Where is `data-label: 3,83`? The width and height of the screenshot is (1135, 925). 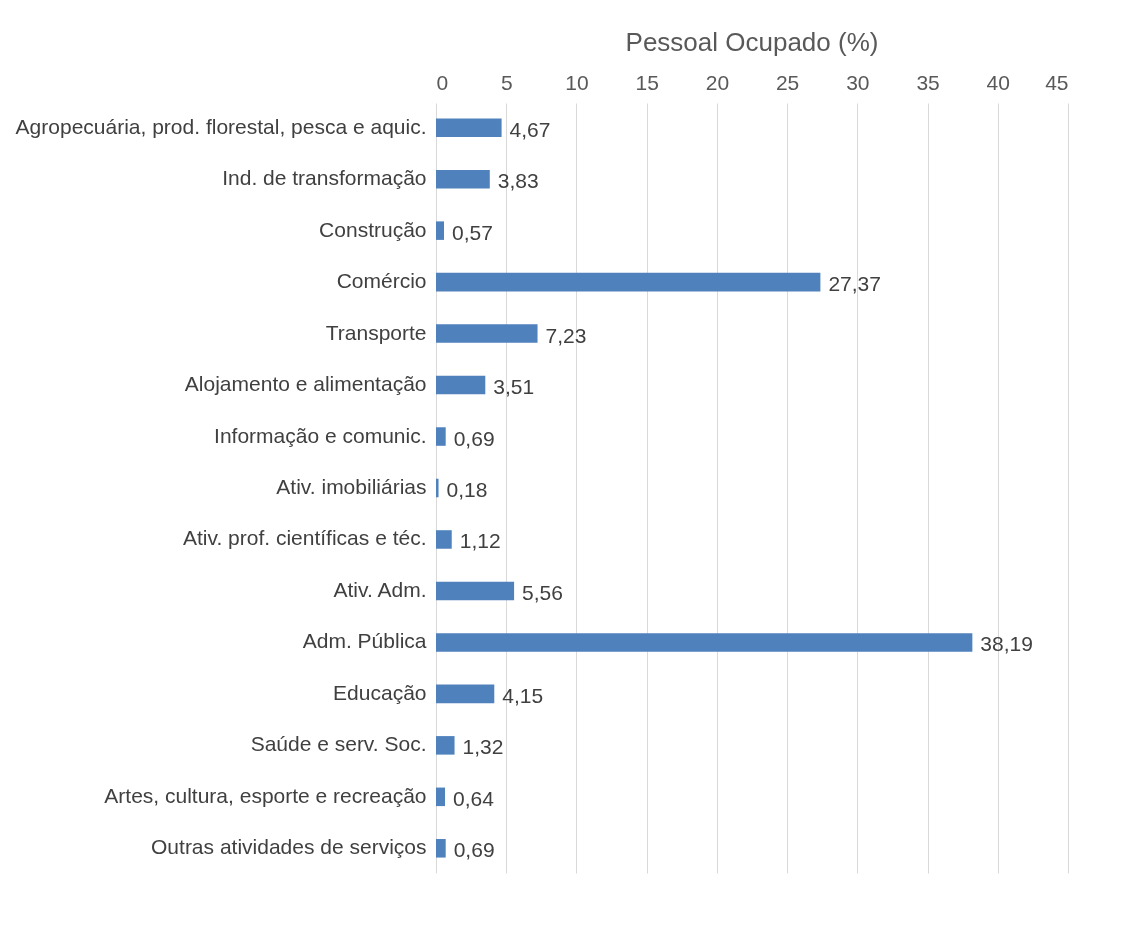
data-label: 3,83 is located at coordinates (518, 181).